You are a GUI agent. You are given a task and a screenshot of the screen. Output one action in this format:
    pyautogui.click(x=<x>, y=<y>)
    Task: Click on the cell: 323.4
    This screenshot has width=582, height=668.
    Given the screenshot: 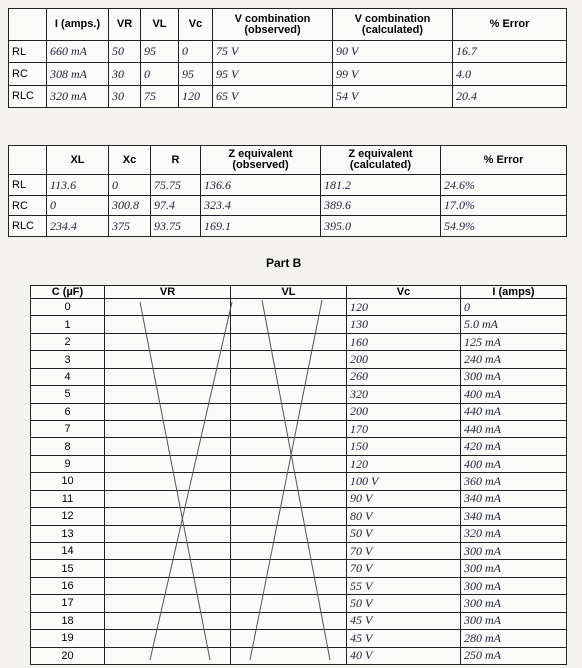 What is the action you would take?
    pyautogui.click(x=260, y=205)
    